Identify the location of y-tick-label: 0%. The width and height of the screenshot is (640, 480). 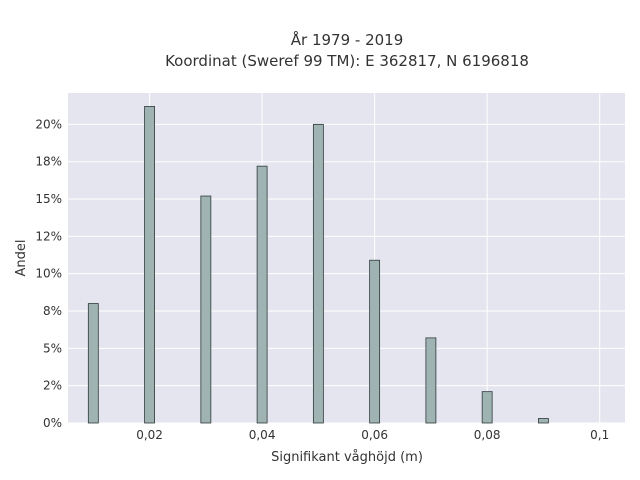
(52, 423).